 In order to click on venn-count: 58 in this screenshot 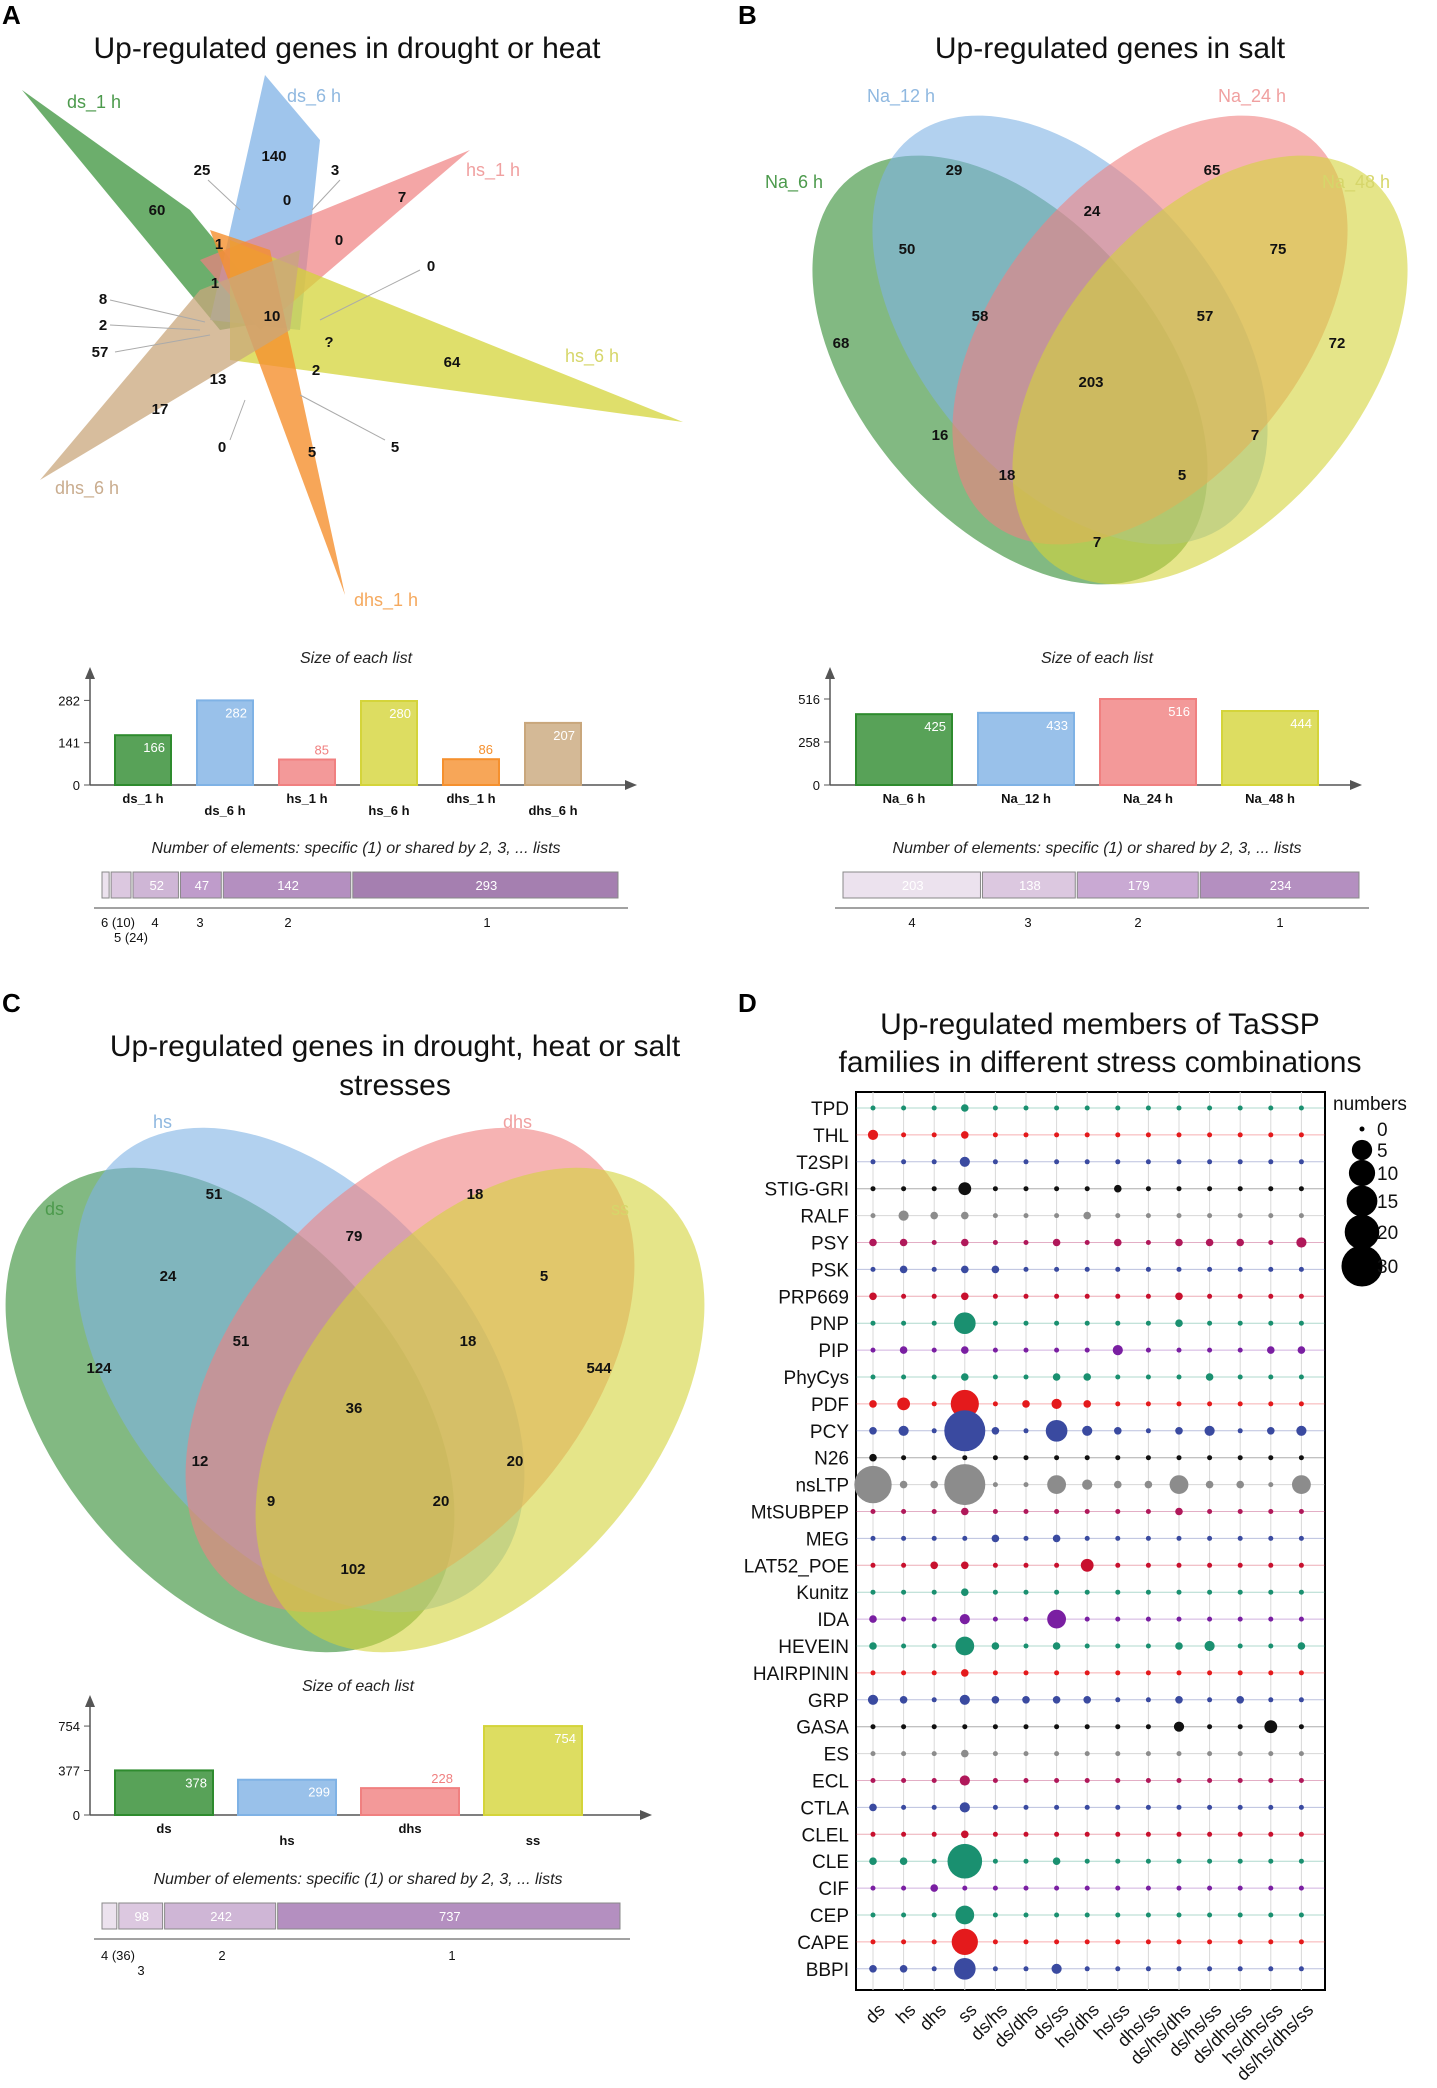, I will do `click(980, 316)`.